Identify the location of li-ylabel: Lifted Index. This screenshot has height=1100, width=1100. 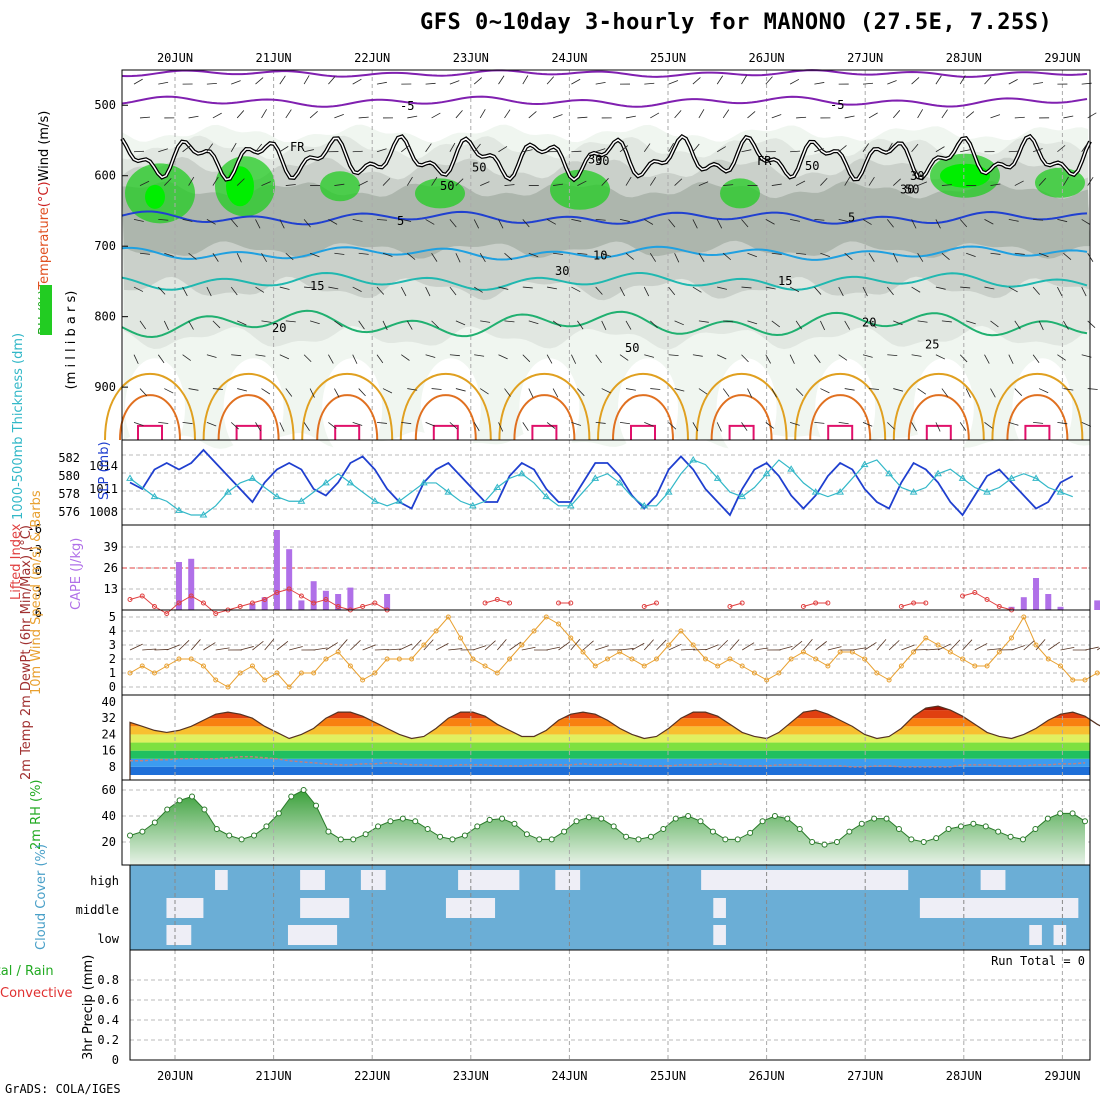
(16, 561).